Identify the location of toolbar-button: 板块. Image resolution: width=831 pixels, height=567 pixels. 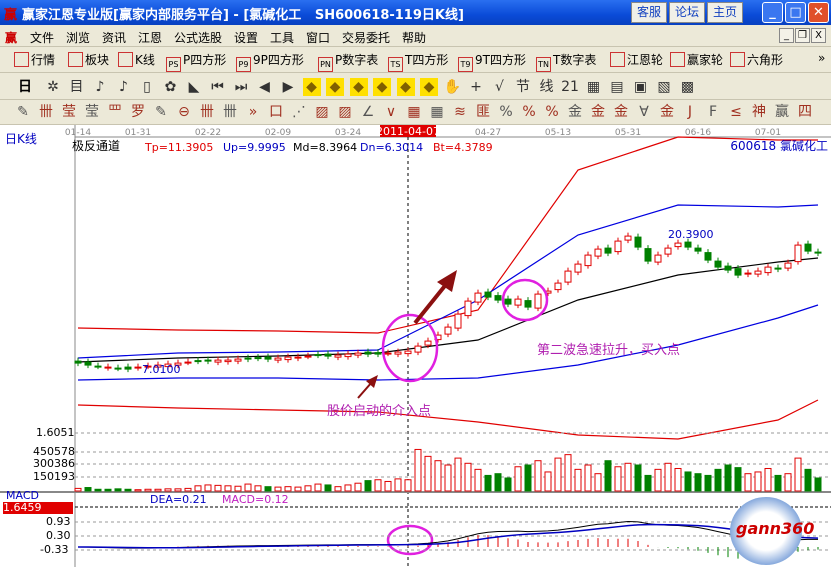
(88, 59).